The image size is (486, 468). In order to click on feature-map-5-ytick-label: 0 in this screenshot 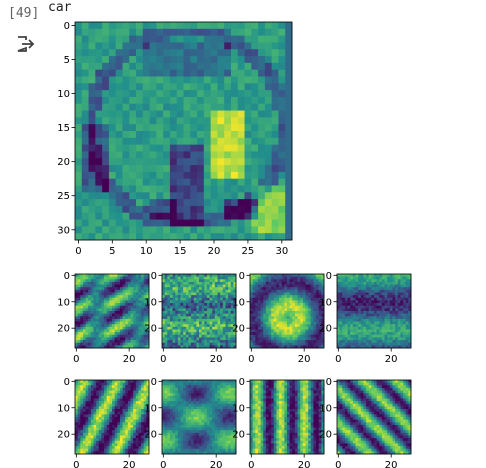, I will do `click(67, 382)`.